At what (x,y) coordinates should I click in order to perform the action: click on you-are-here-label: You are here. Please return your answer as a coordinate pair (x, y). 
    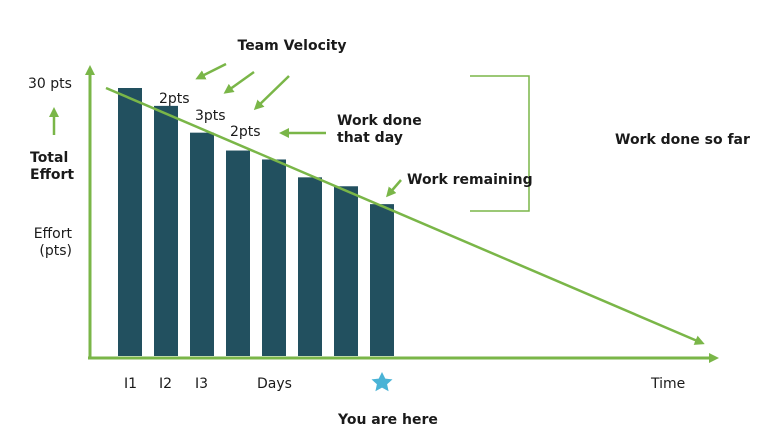
    Looking at the image, I should click on (388, 420).